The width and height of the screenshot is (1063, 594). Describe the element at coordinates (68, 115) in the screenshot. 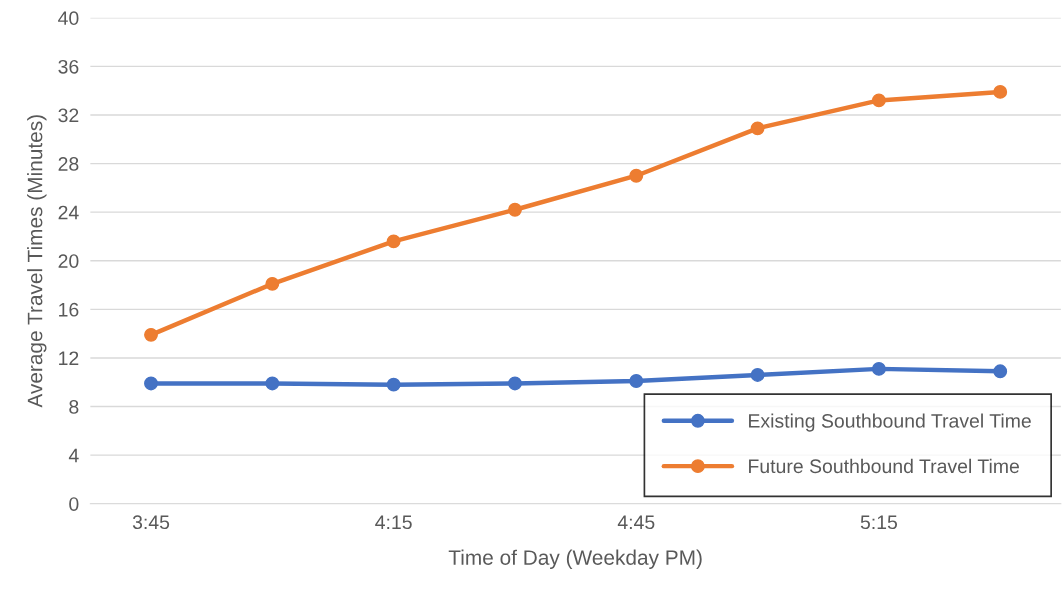

I see `y-tick-label: 32` at that location.